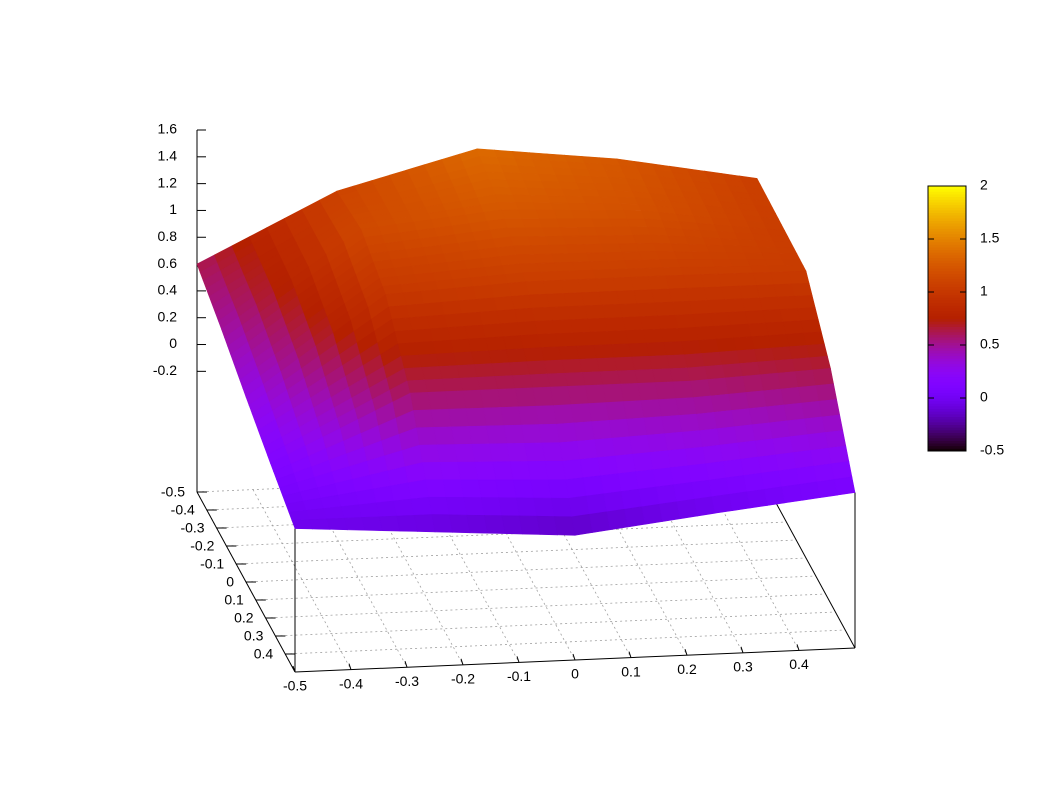 This screenshot has height=805, width=1050. I want to click on z-tick-label: 1.2, so click(168, 182).